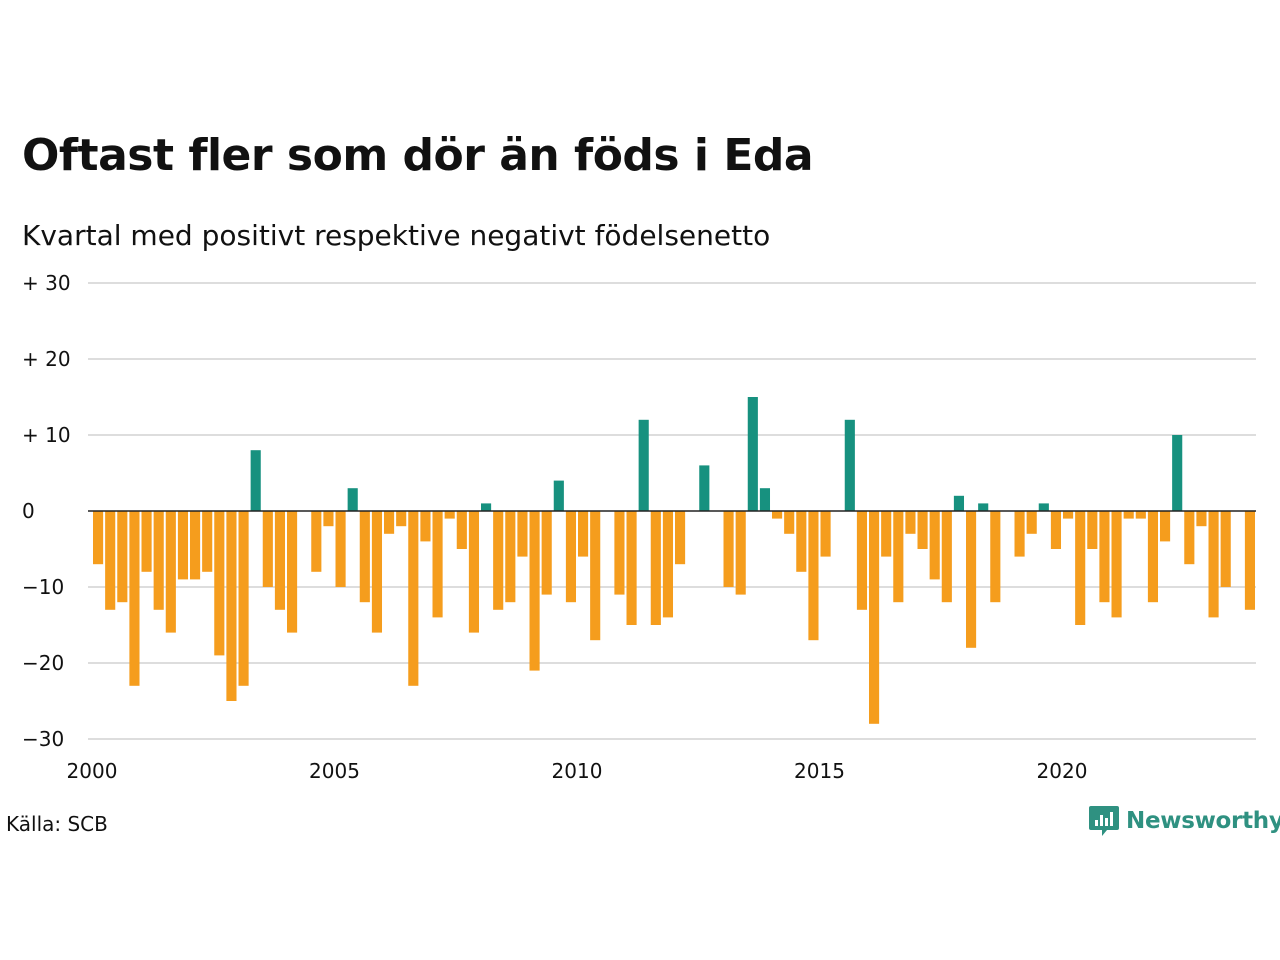 Image resolution: width=1280 pixels, height=960 pixels. I want to click on bar-2019Q3: 2019Q3: 1, so click(1043, 507).